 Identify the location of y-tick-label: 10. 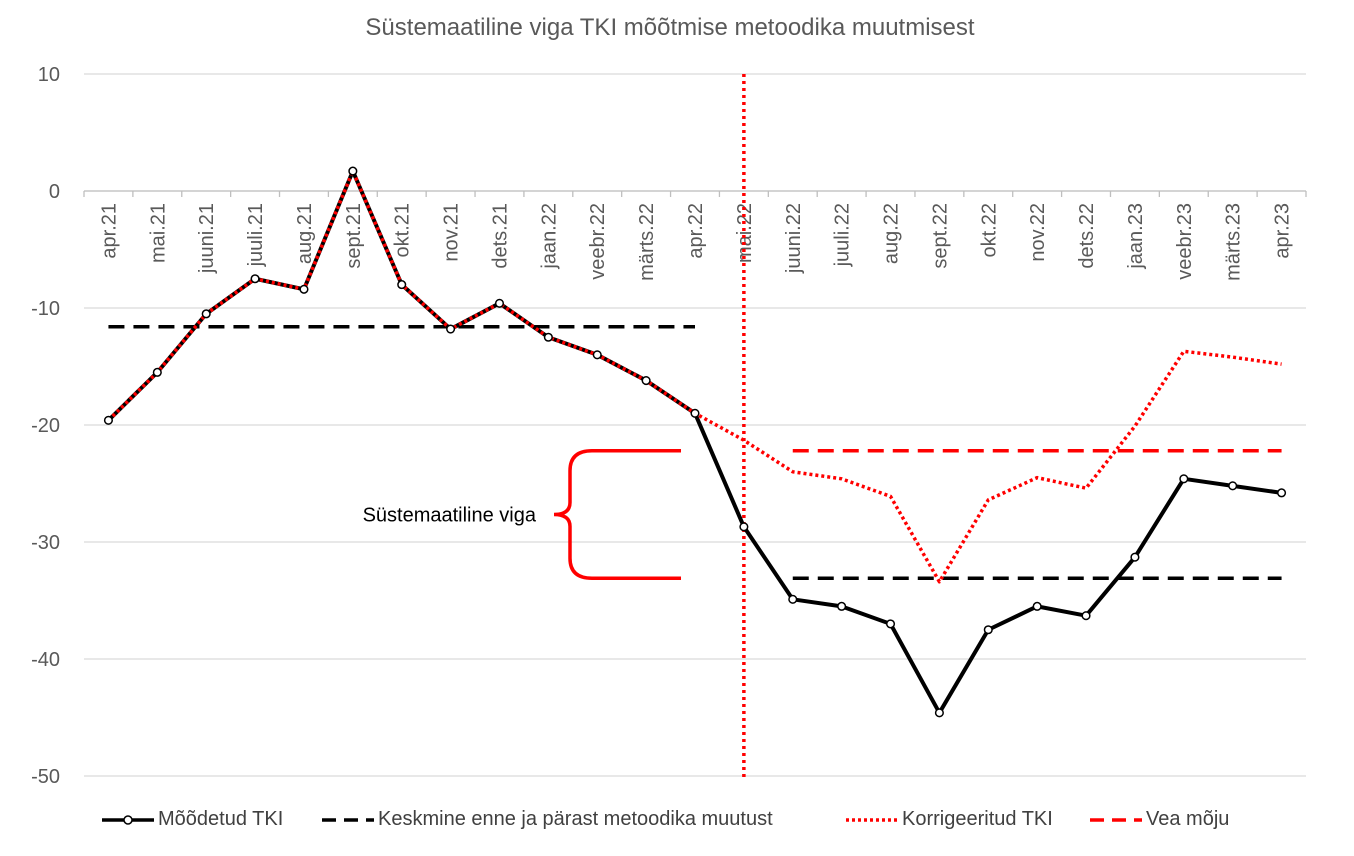
(49, 75).